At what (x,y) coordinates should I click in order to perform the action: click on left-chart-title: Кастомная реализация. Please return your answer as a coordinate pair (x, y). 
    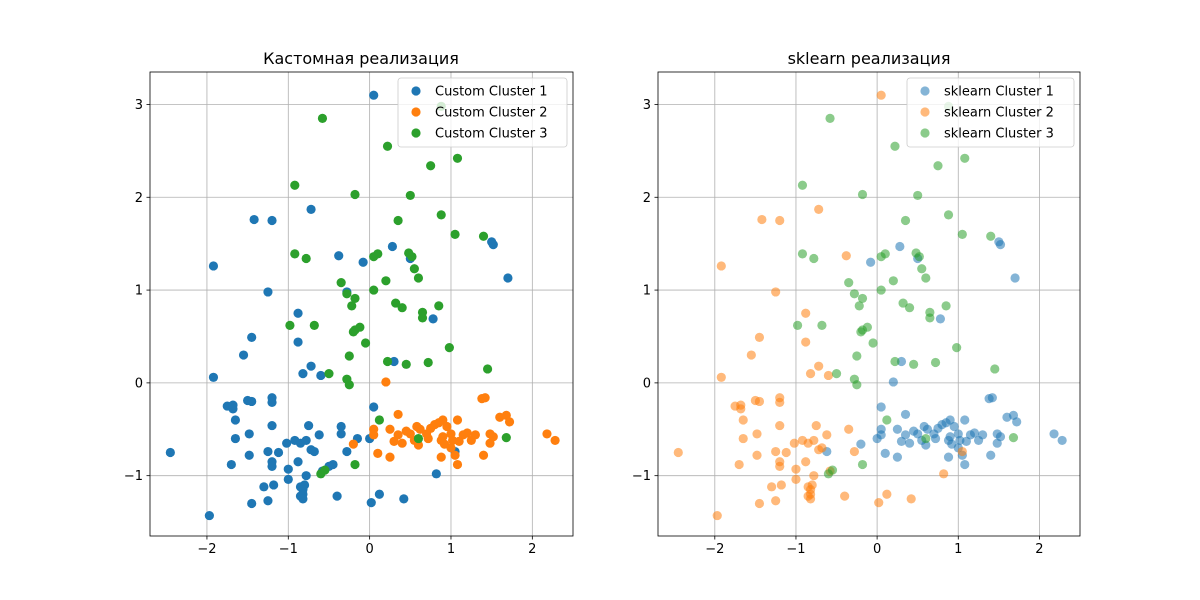
    Looking at the image, I should click on (361, 58).